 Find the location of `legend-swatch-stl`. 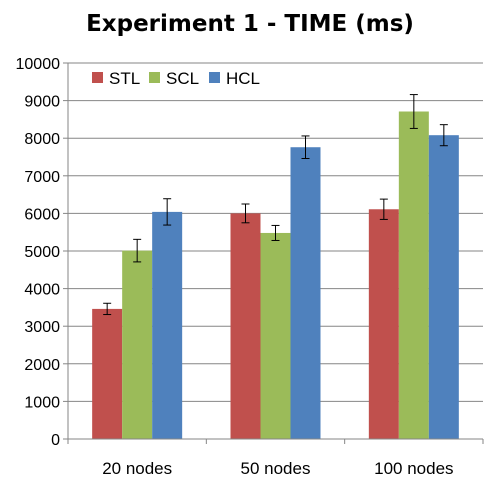

legend-swatch-stl is located at coordinates (97, 77).